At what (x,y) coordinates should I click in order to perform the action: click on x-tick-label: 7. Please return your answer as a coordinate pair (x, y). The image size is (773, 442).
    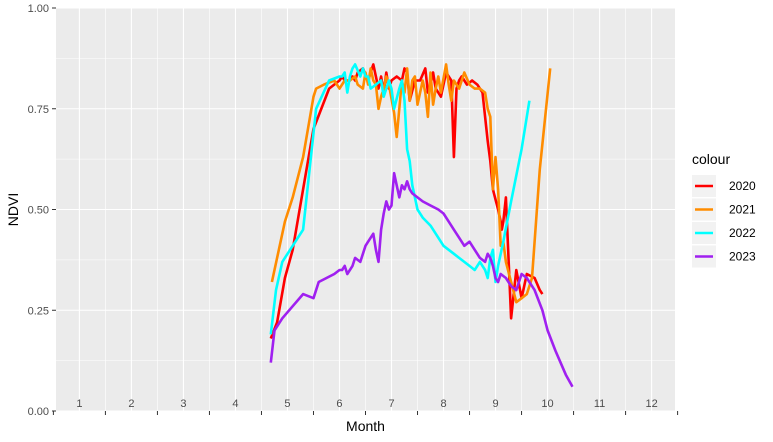
    Looking at the image, I should click on (391, 404).